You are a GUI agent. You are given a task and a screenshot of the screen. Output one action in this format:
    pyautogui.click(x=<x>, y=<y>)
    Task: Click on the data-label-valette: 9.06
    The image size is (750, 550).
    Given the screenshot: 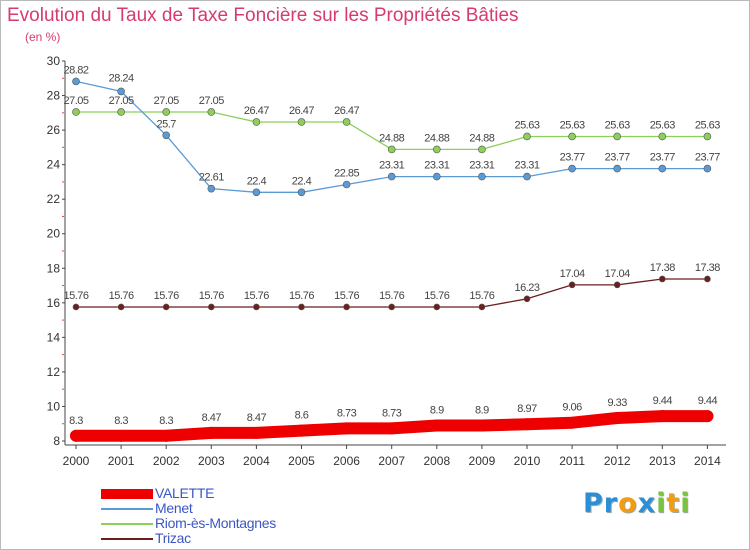 What is the action you would take?
    pyautogui.click(x=572, y=408)
    